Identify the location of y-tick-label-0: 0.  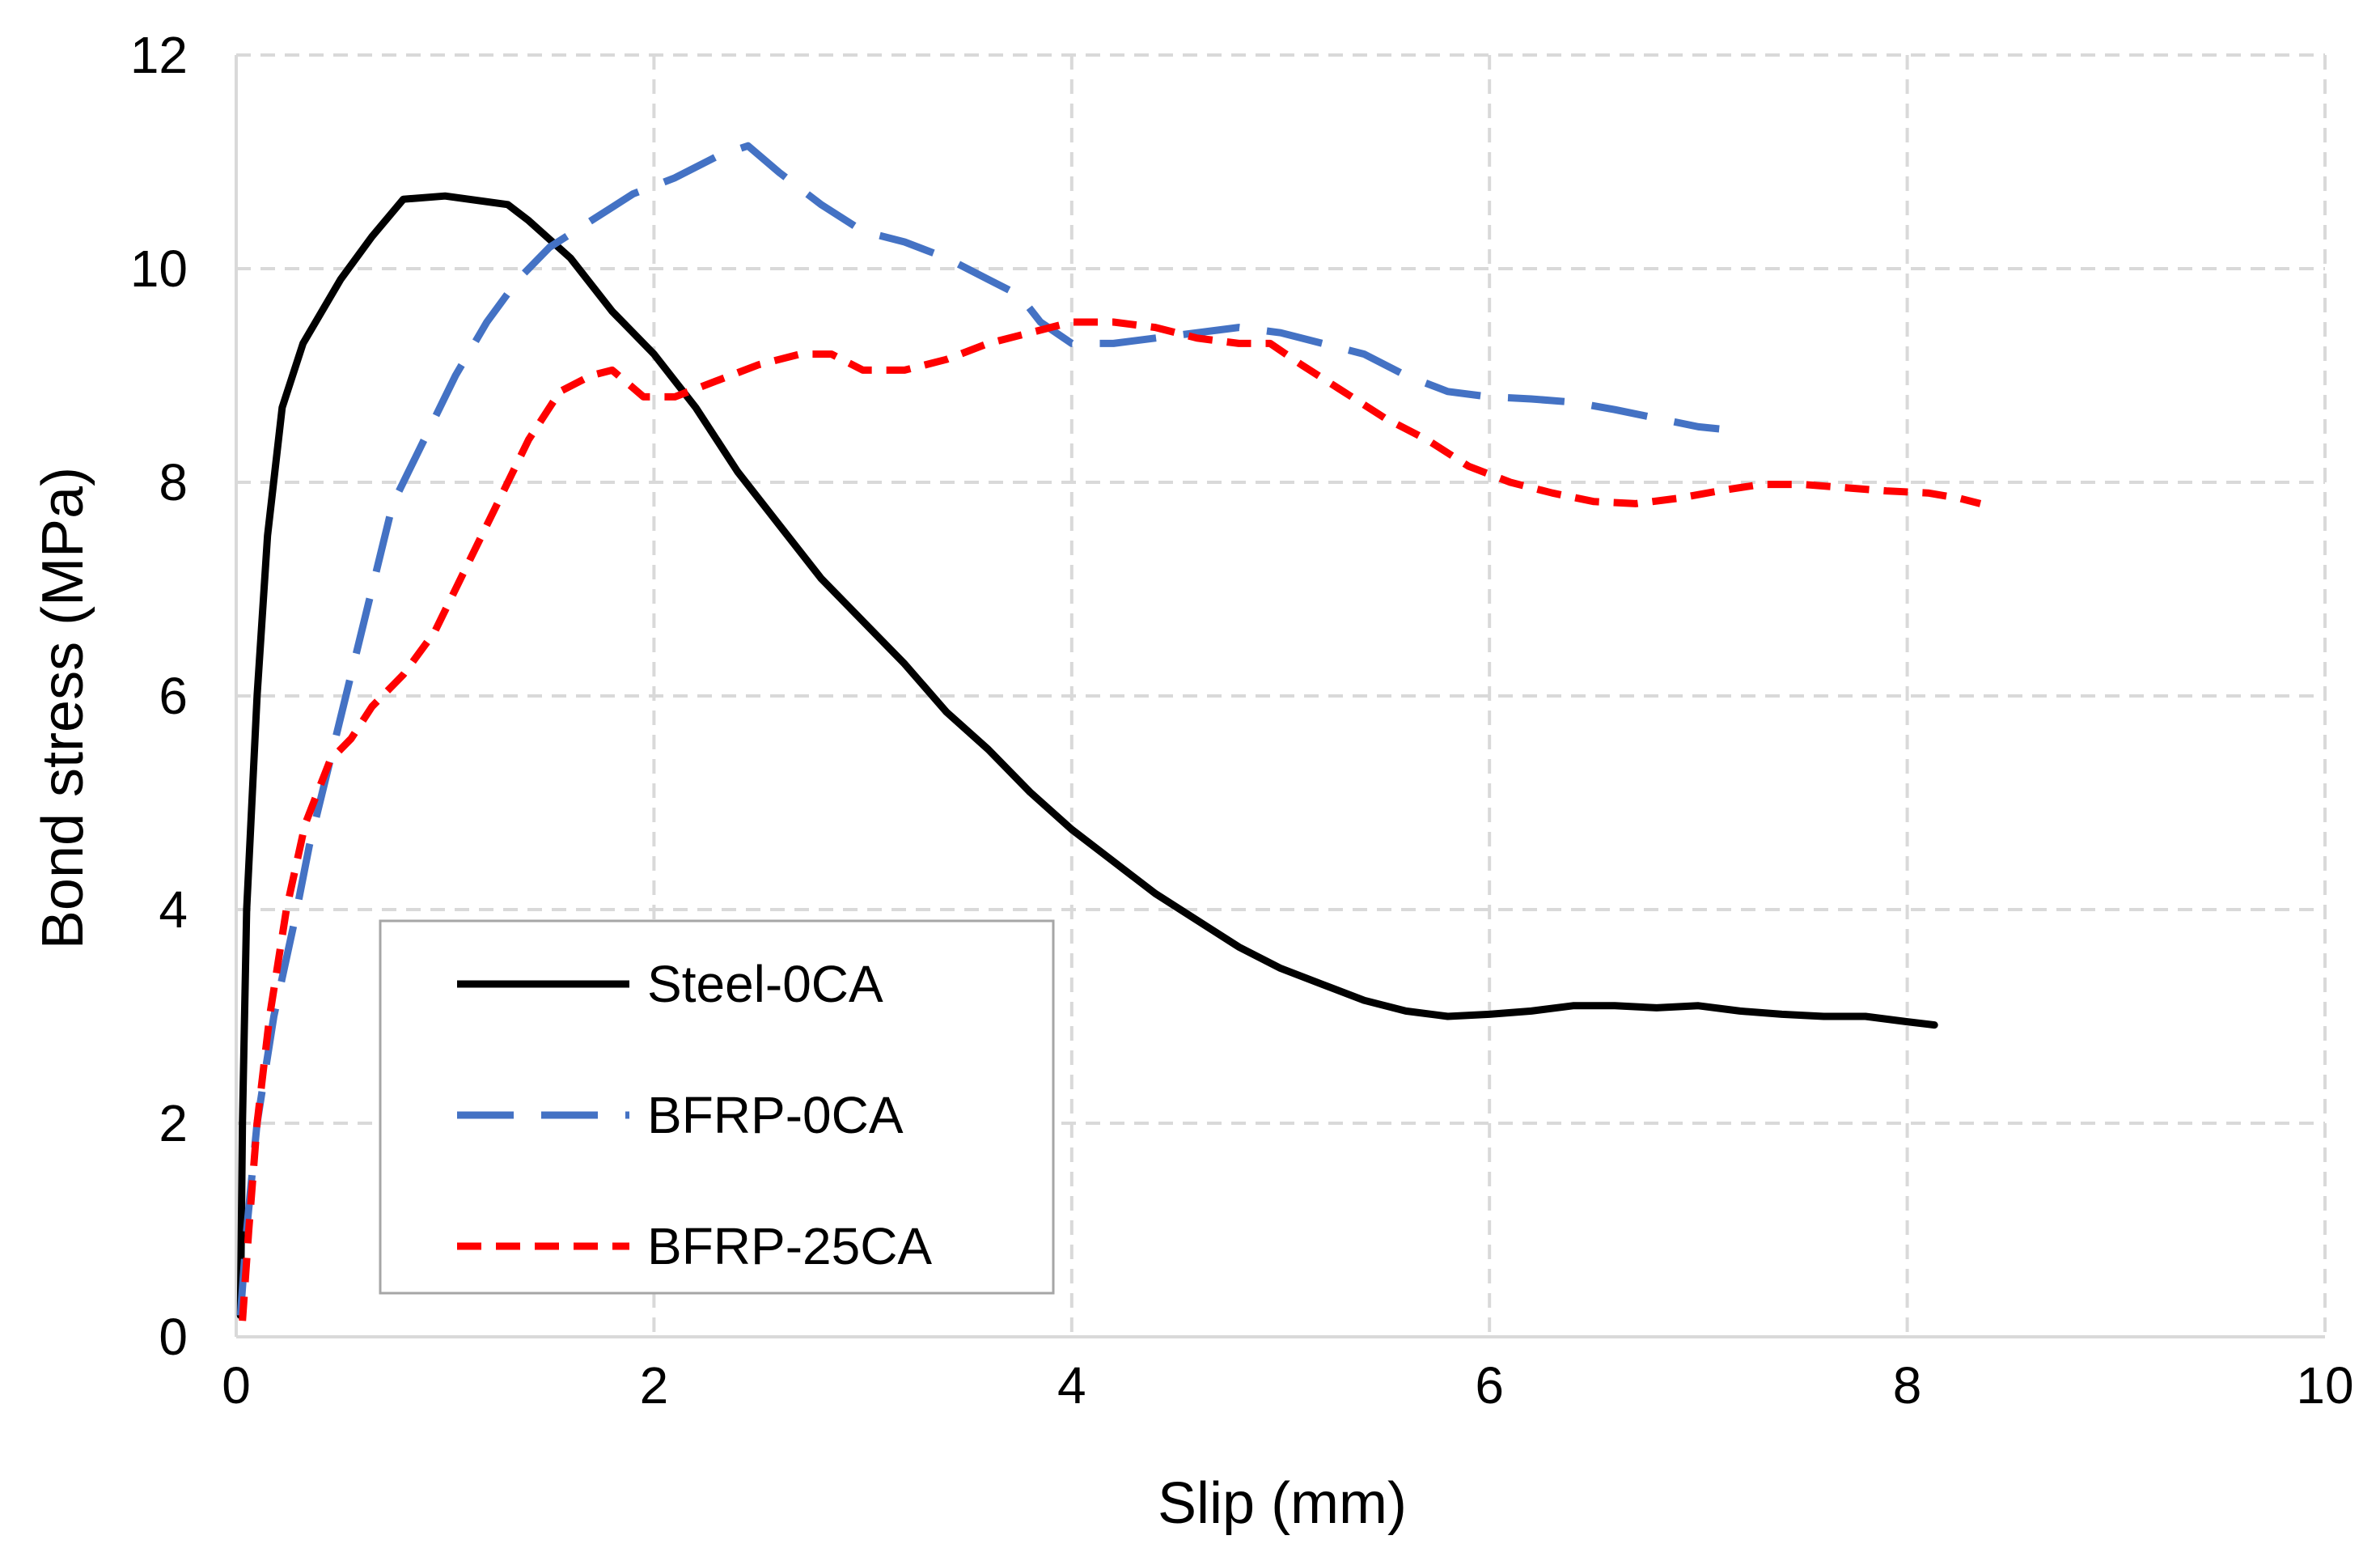
(173, 1337).